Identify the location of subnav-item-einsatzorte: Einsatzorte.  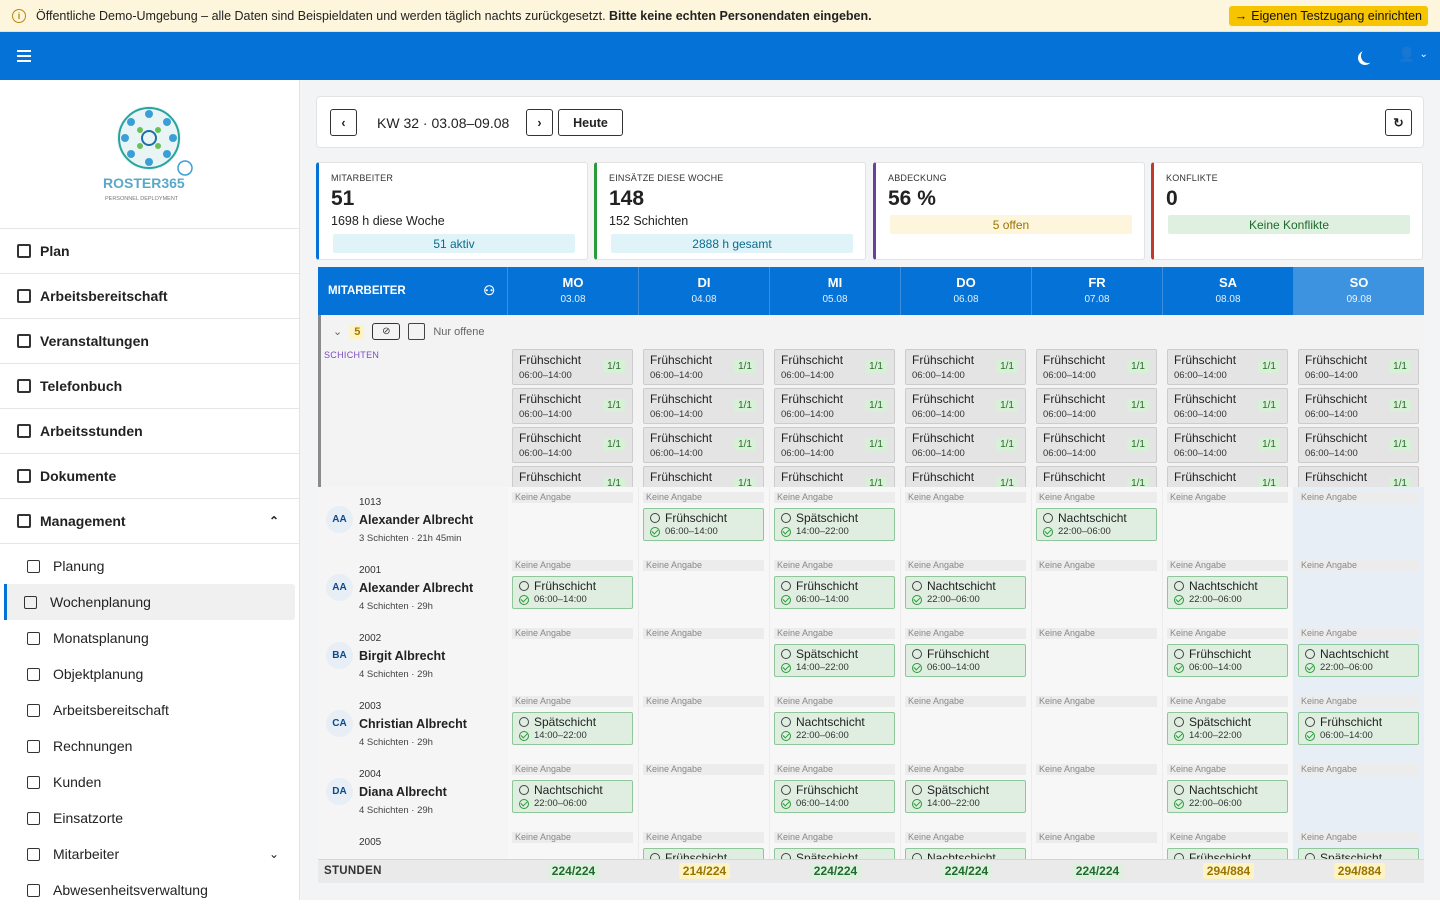
(149, 818).